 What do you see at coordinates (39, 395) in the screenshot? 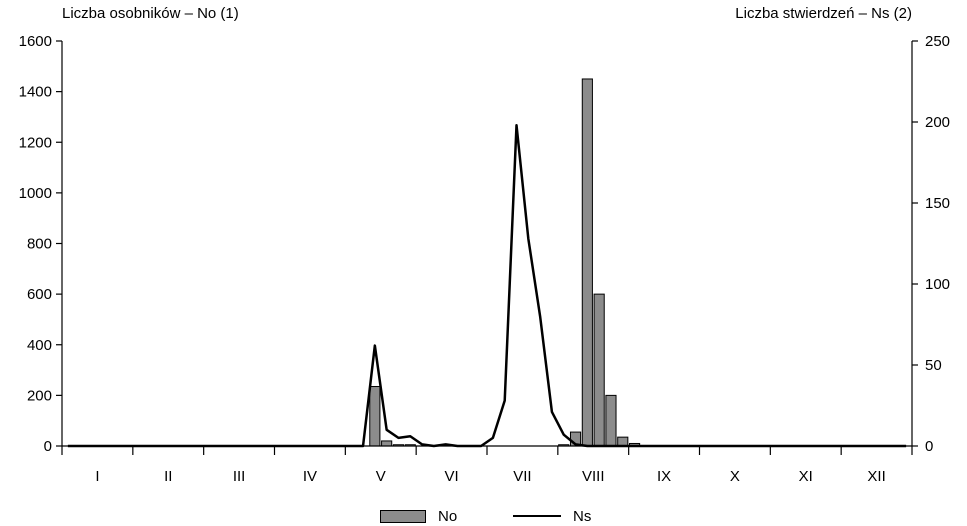
I see `left-axis-tick-label: 200` at bounding box center [39, 395].